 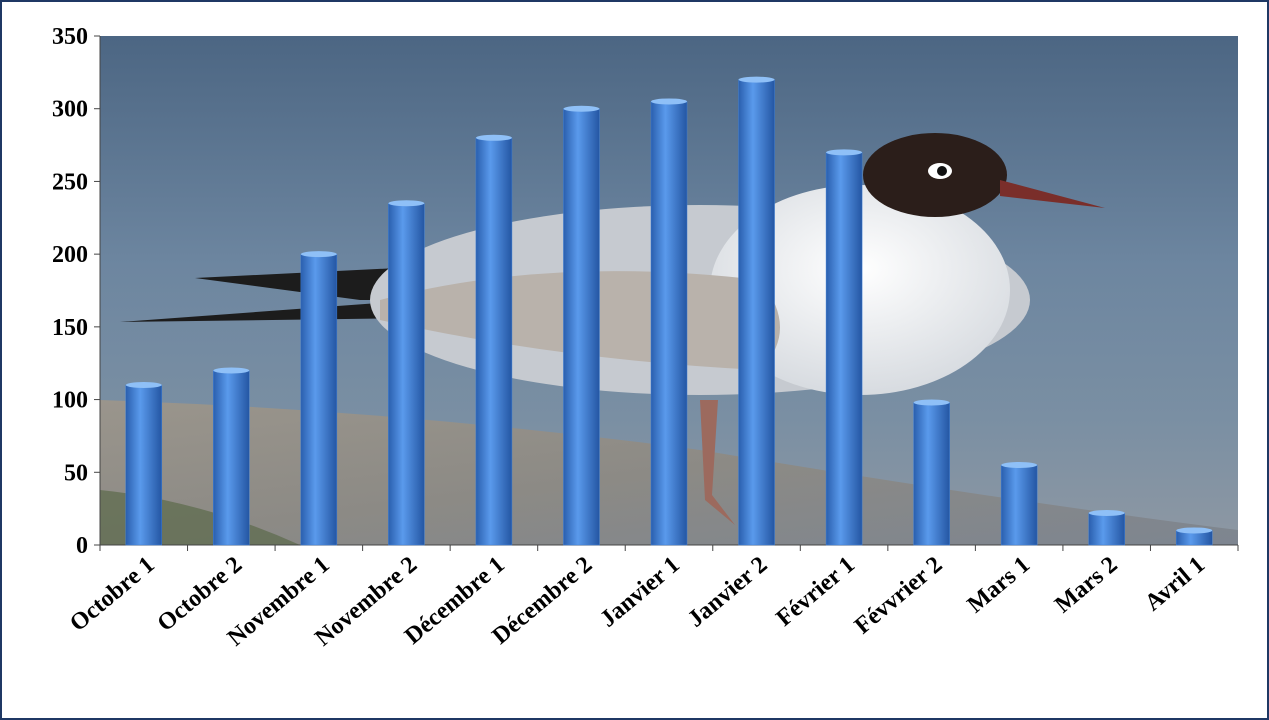 What do you see at coordinates (70, 182) in the screenshot?
I see `y-tick-label: 250` at bounding box center [70, 182].